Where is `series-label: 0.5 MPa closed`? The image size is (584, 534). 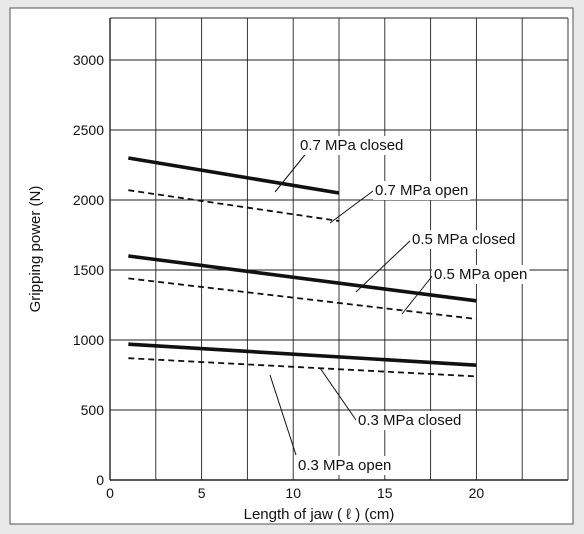 series-label: 0.5 MPa closed is located at coordinates (463, 239).